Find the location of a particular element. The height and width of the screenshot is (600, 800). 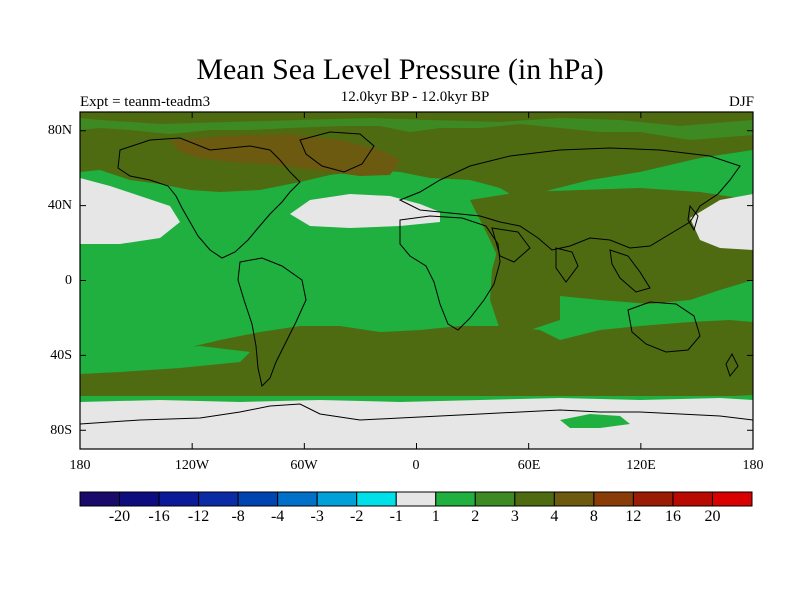

colorbar-label: -16 is located at coordinates (159, 516).